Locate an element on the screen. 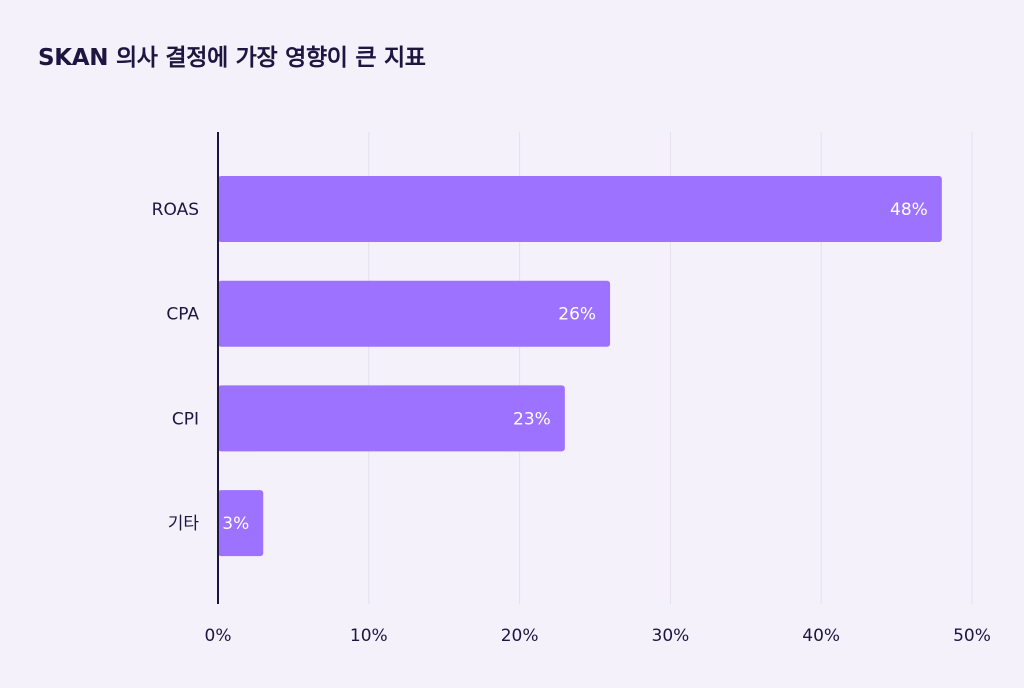 The image size is (1024, 688). x-tick-label: 30% is located at coordinates (671, 636).